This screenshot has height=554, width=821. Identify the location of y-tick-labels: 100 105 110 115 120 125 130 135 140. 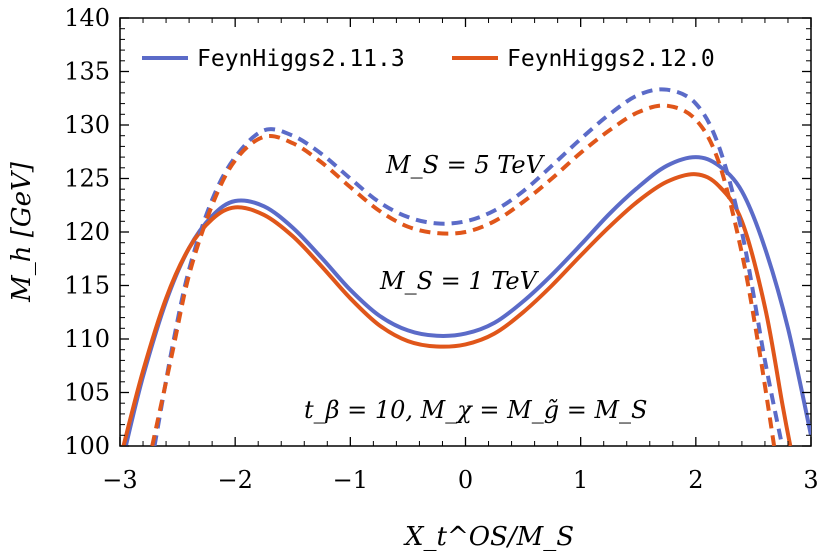
(87, 232).